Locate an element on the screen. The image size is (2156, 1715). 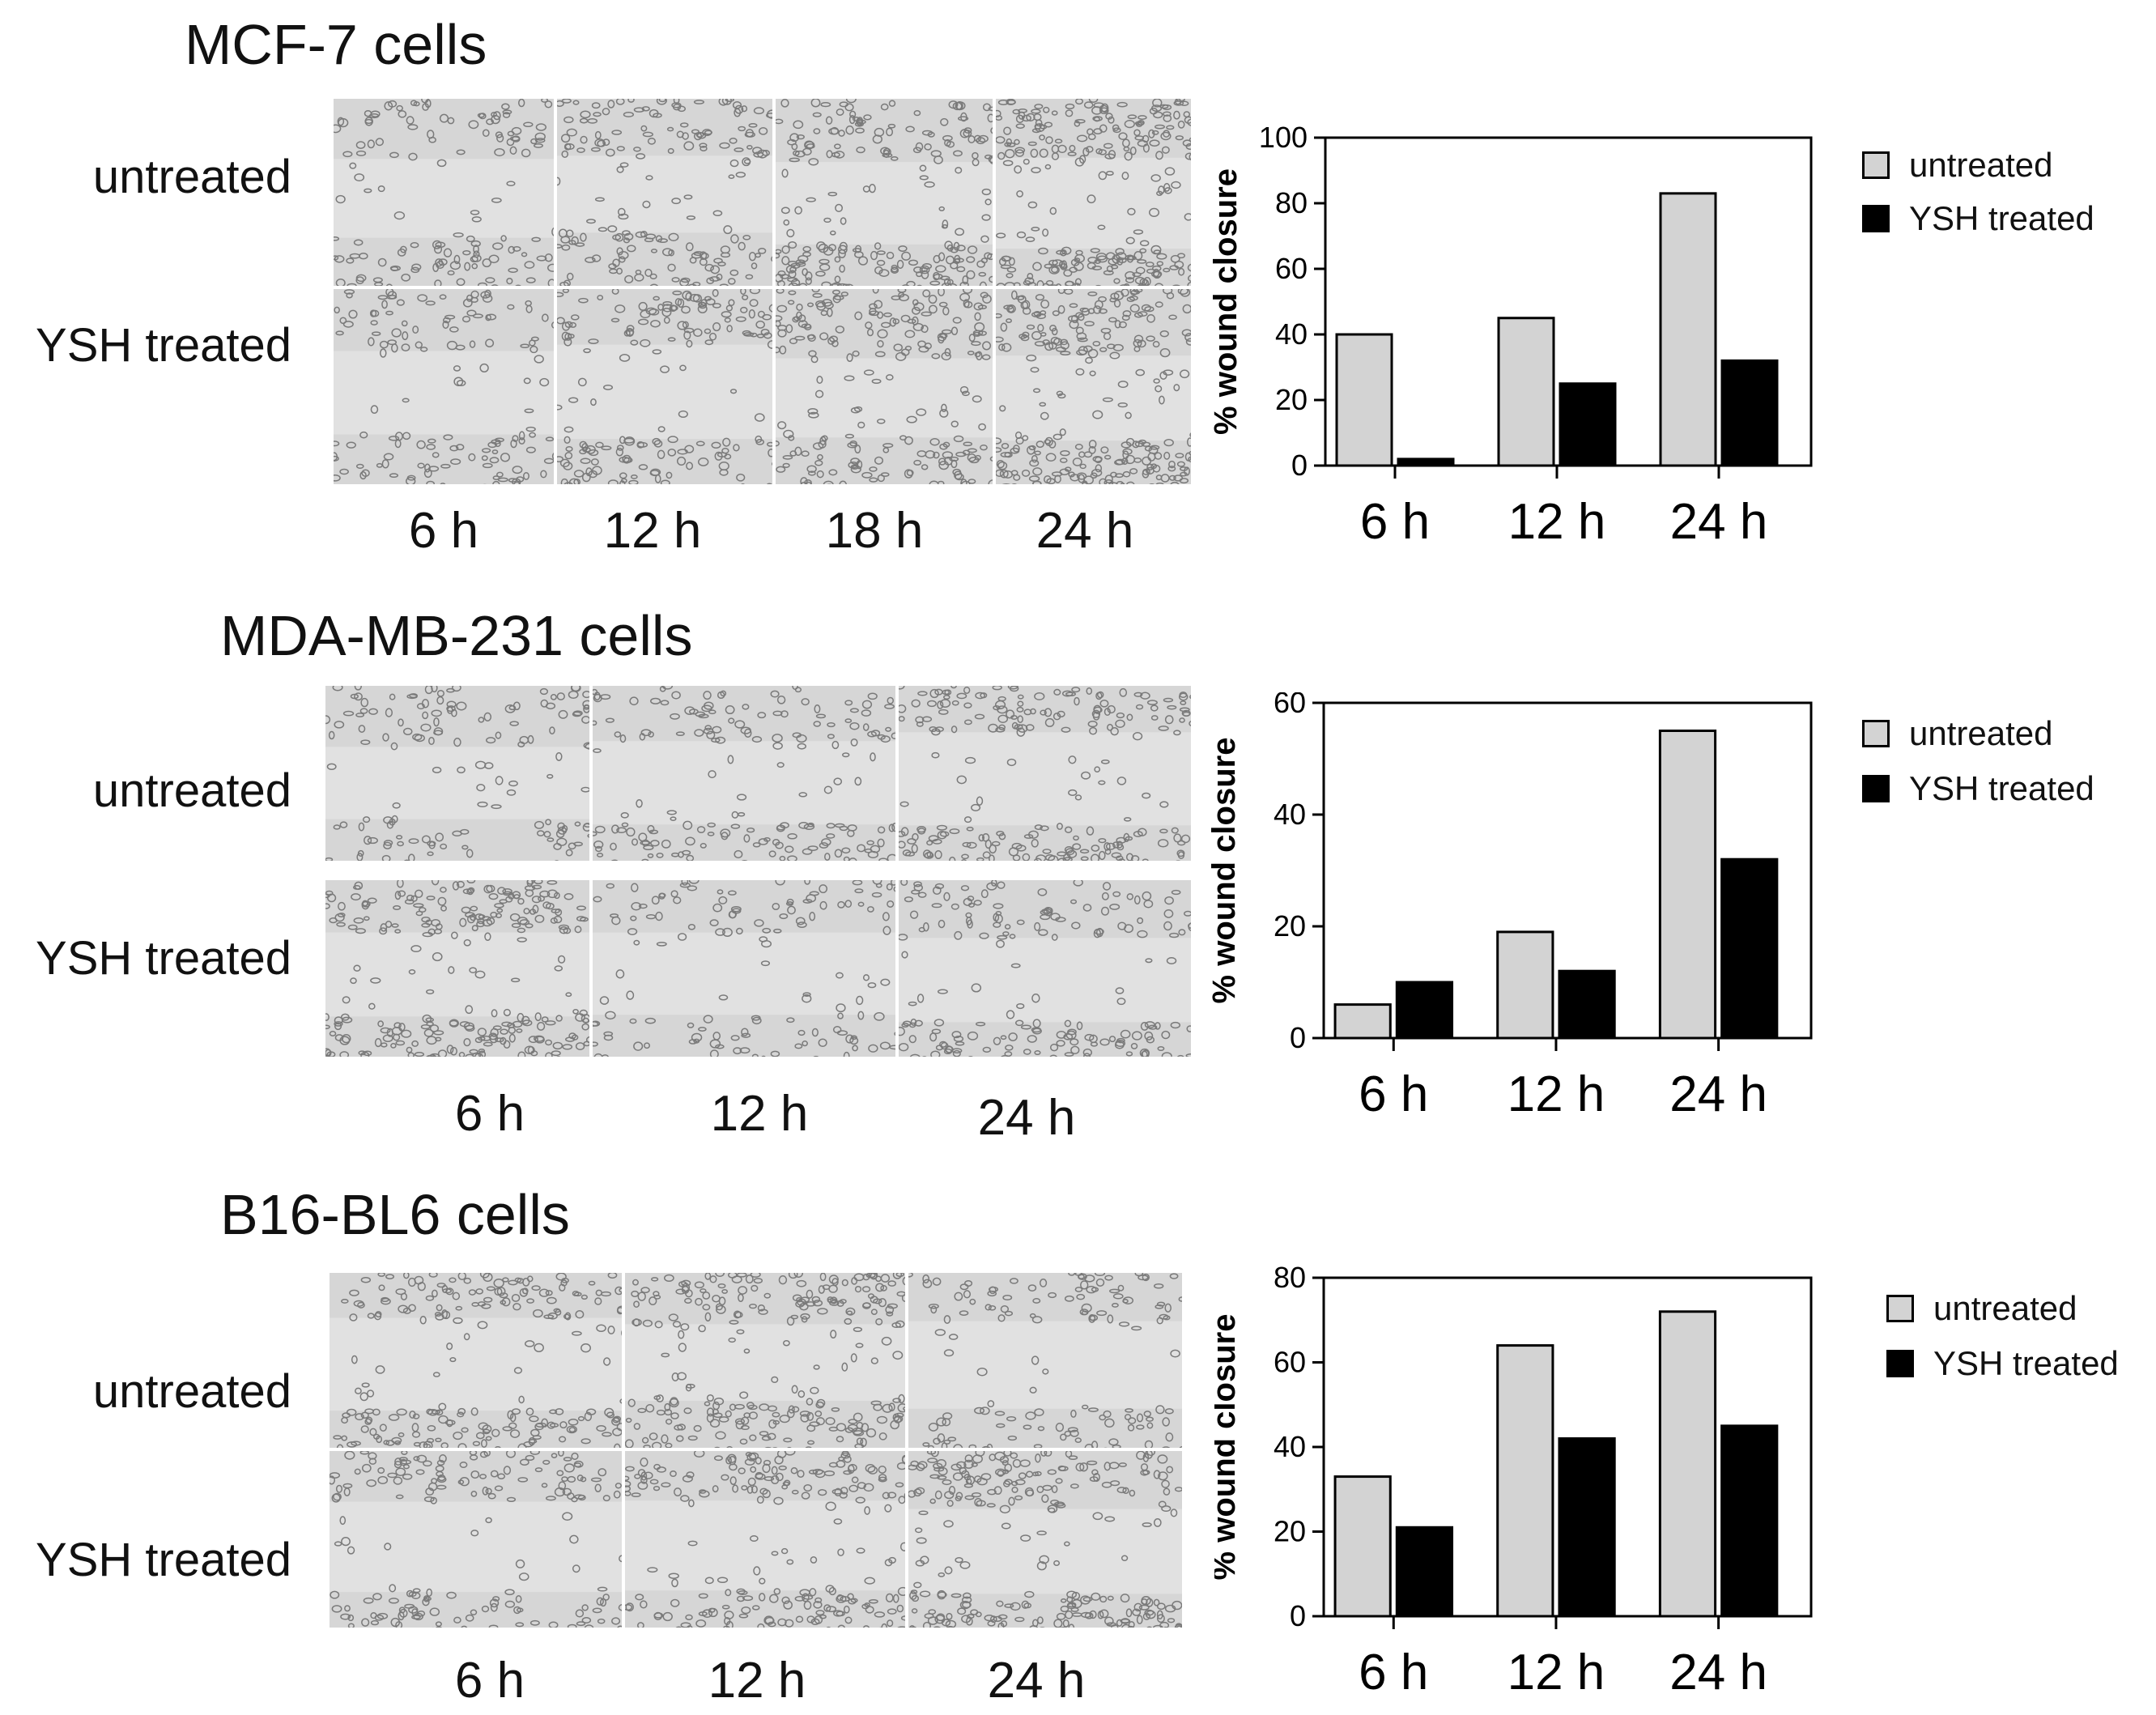
panel-title: MDA-MB-231 cells is located at coordinates (456, 635).